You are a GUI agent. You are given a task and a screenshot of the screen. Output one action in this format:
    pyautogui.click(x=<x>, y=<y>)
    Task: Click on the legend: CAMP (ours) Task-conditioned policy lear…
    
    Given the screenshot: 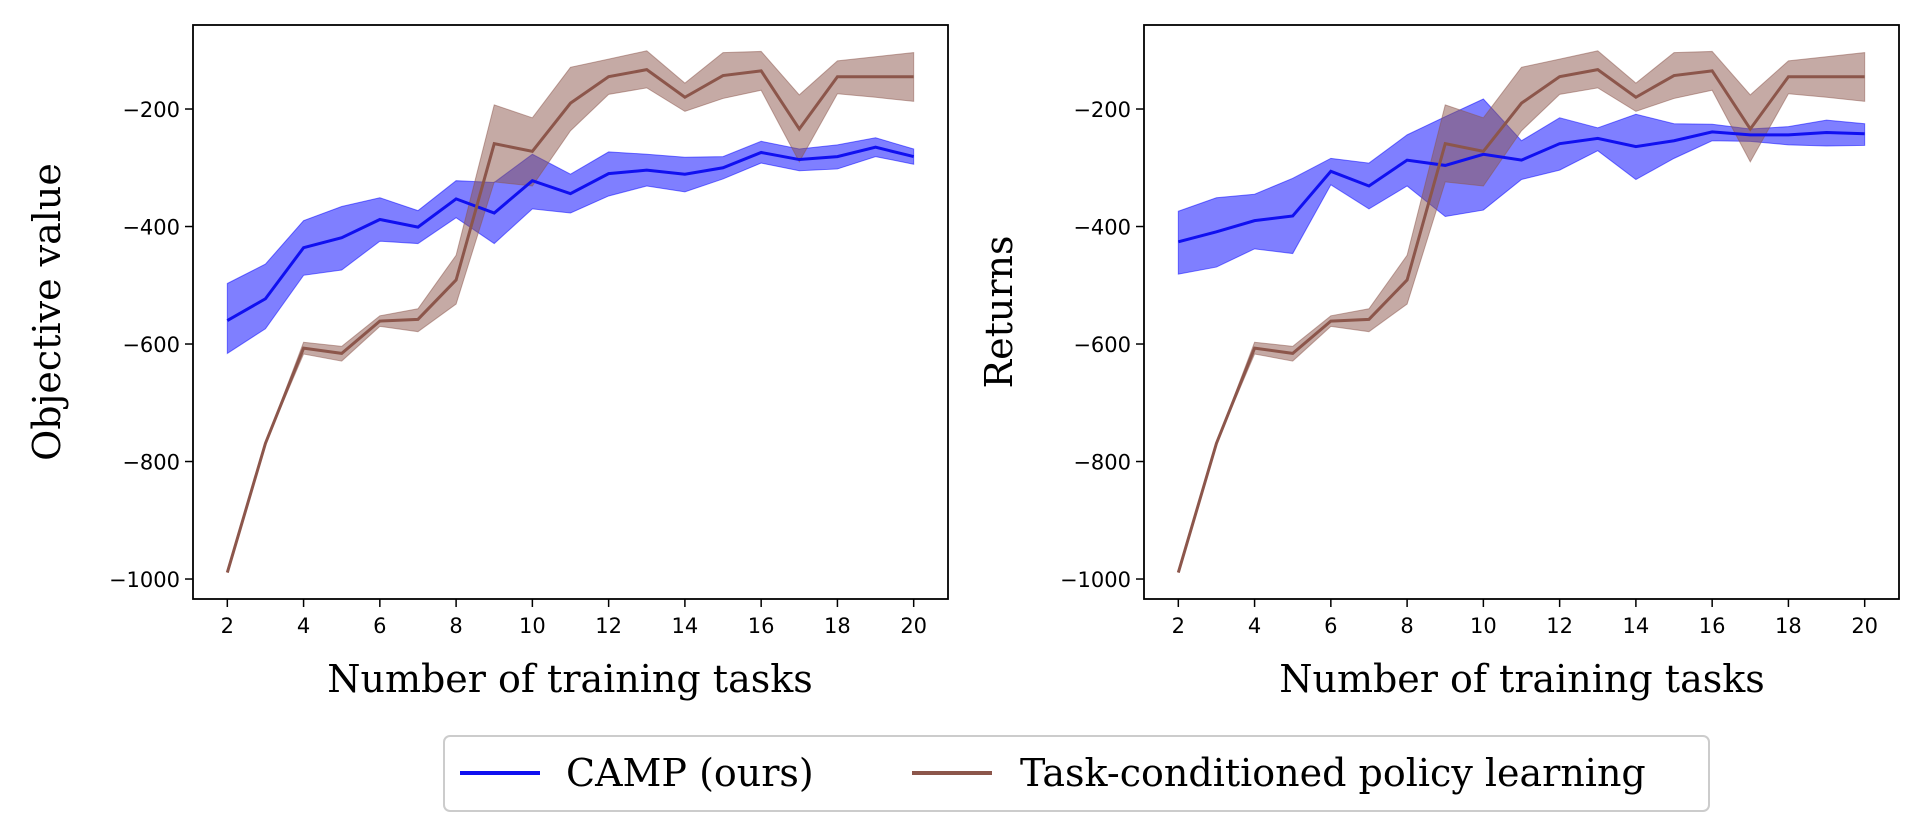 What is the action you would take?
    pyautogui.click(x=1076, y=773)
    